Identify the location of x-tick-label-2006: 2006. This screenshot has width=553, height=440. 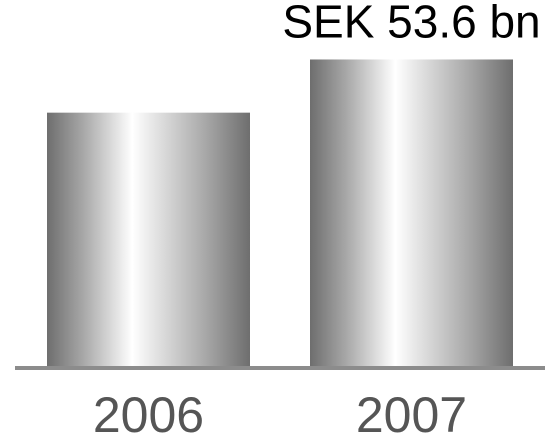
(148, 413).